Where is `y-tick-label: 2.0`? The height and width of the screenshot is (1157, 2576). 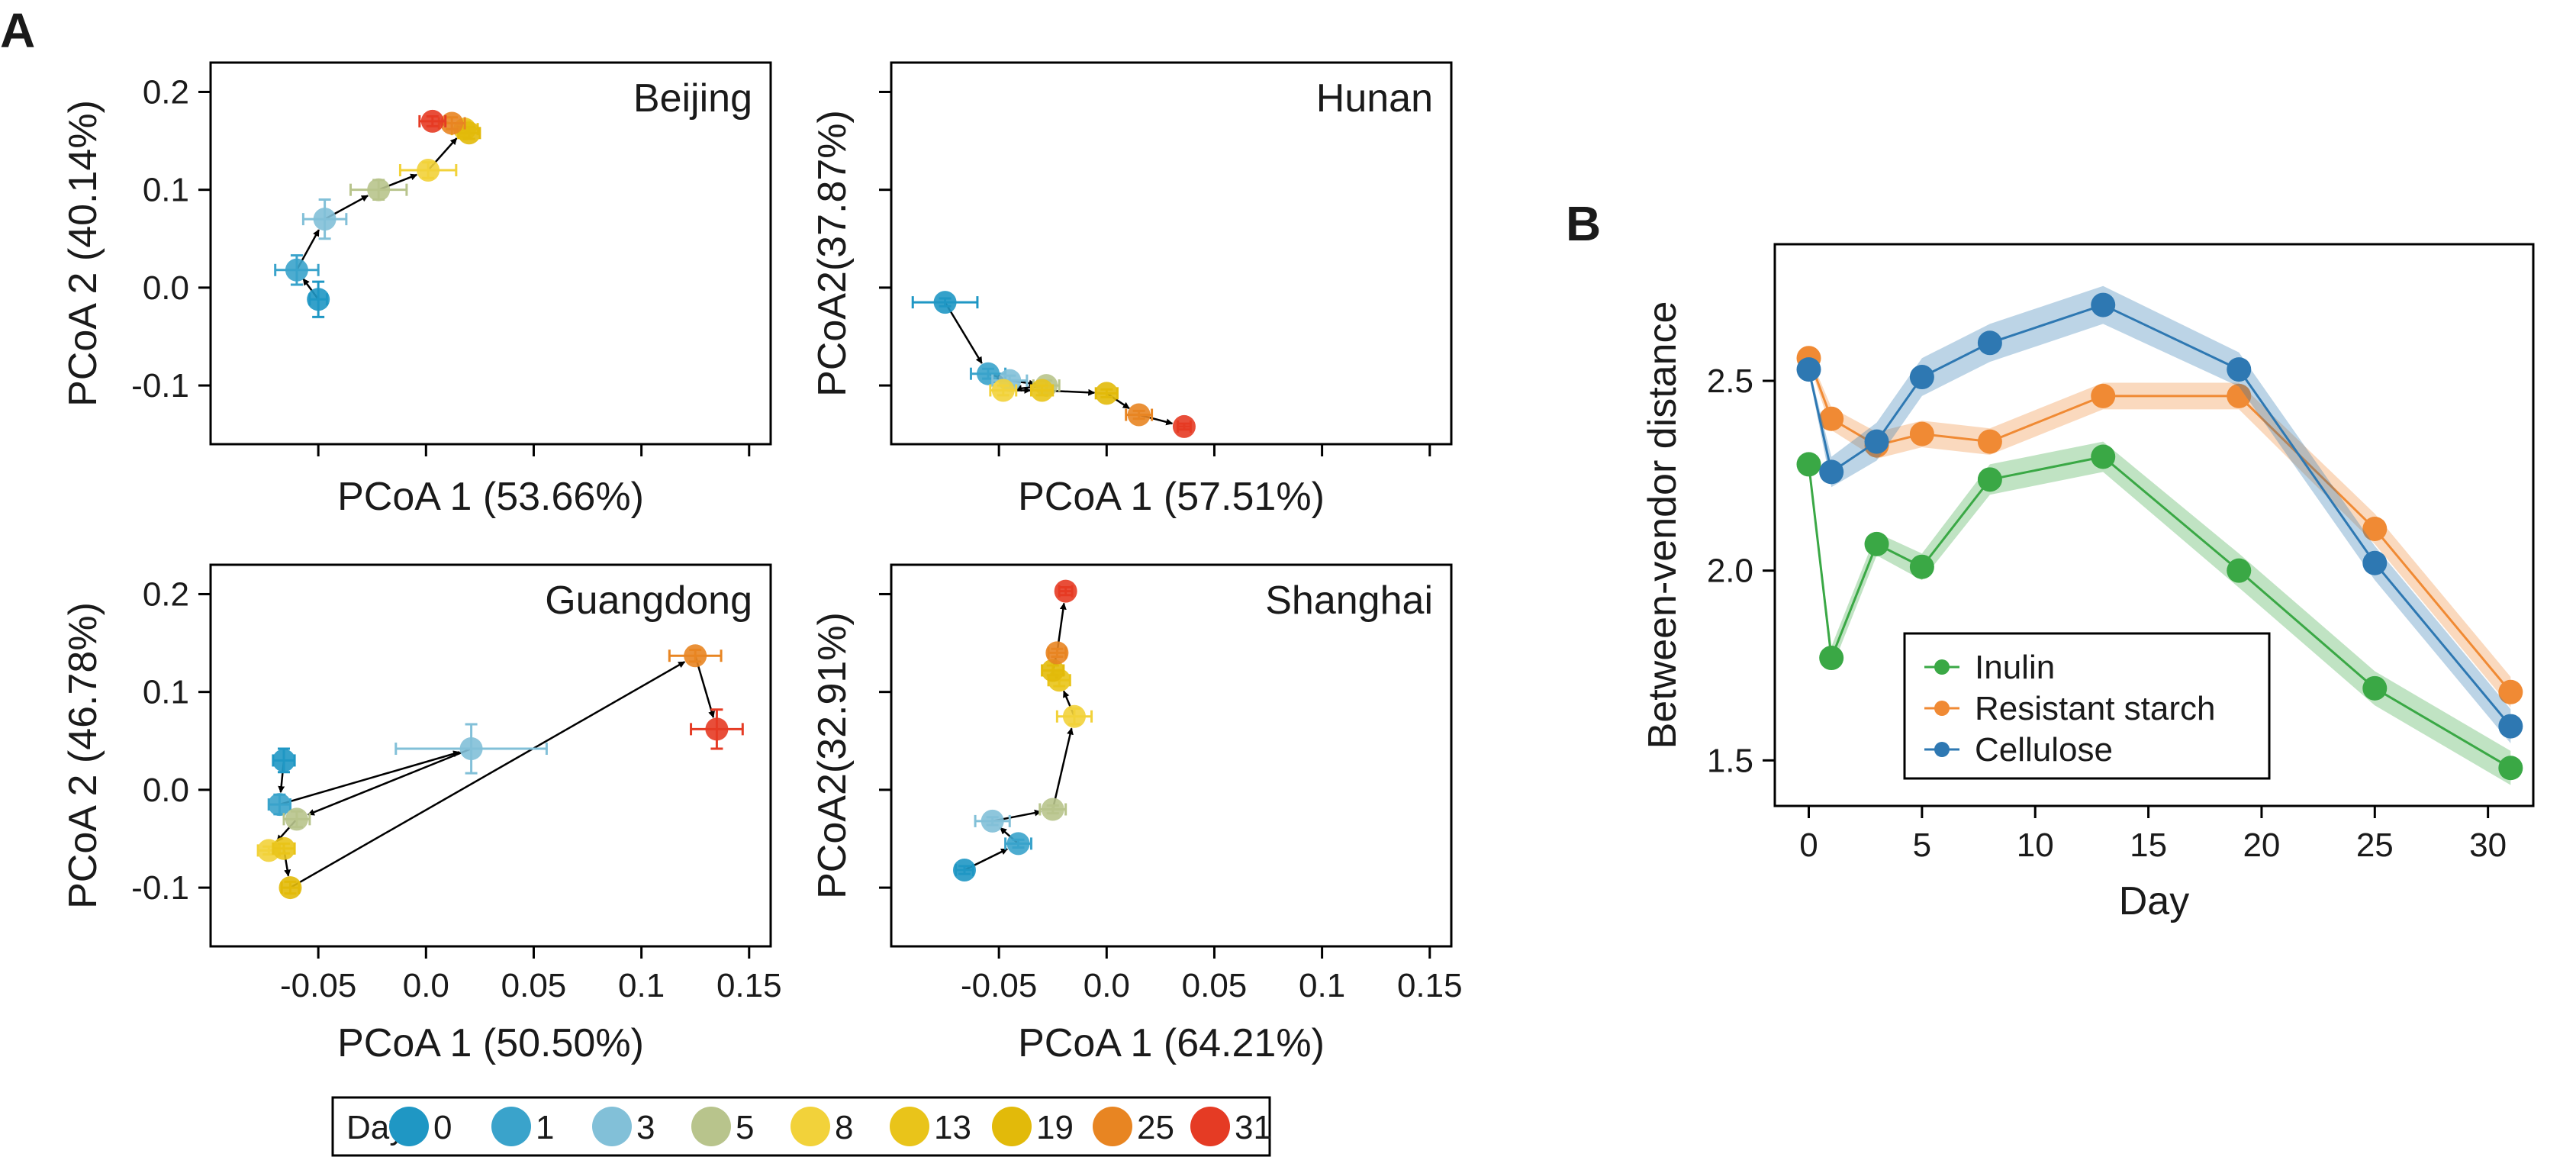
y-tick-label: 2.0 is located at coordinates (1730, 571).